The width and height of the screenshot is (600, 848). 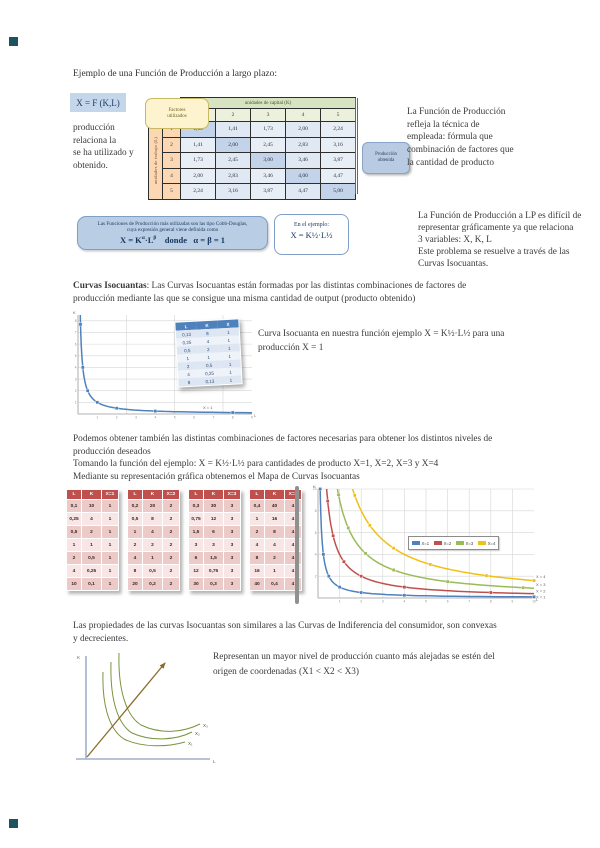 What do you see at coordinates (213, 584) in the screenshot?
I see `table-cell: 0,3` at bounding box center [213, 584].